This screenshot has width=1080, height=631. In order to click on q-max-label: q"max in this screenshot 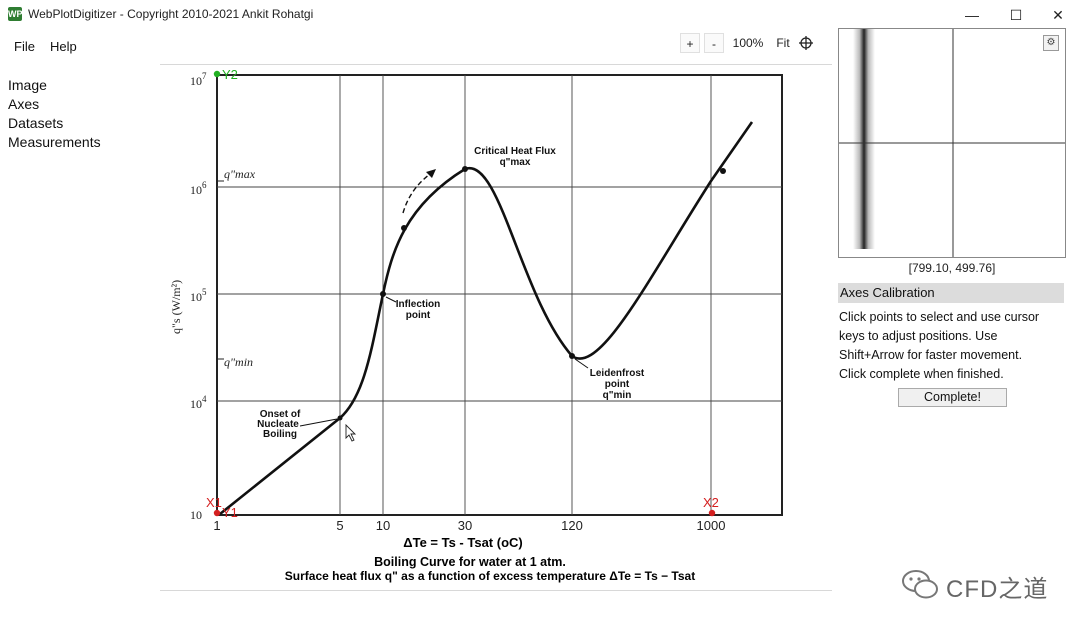, I will do `click(240, 174)`.